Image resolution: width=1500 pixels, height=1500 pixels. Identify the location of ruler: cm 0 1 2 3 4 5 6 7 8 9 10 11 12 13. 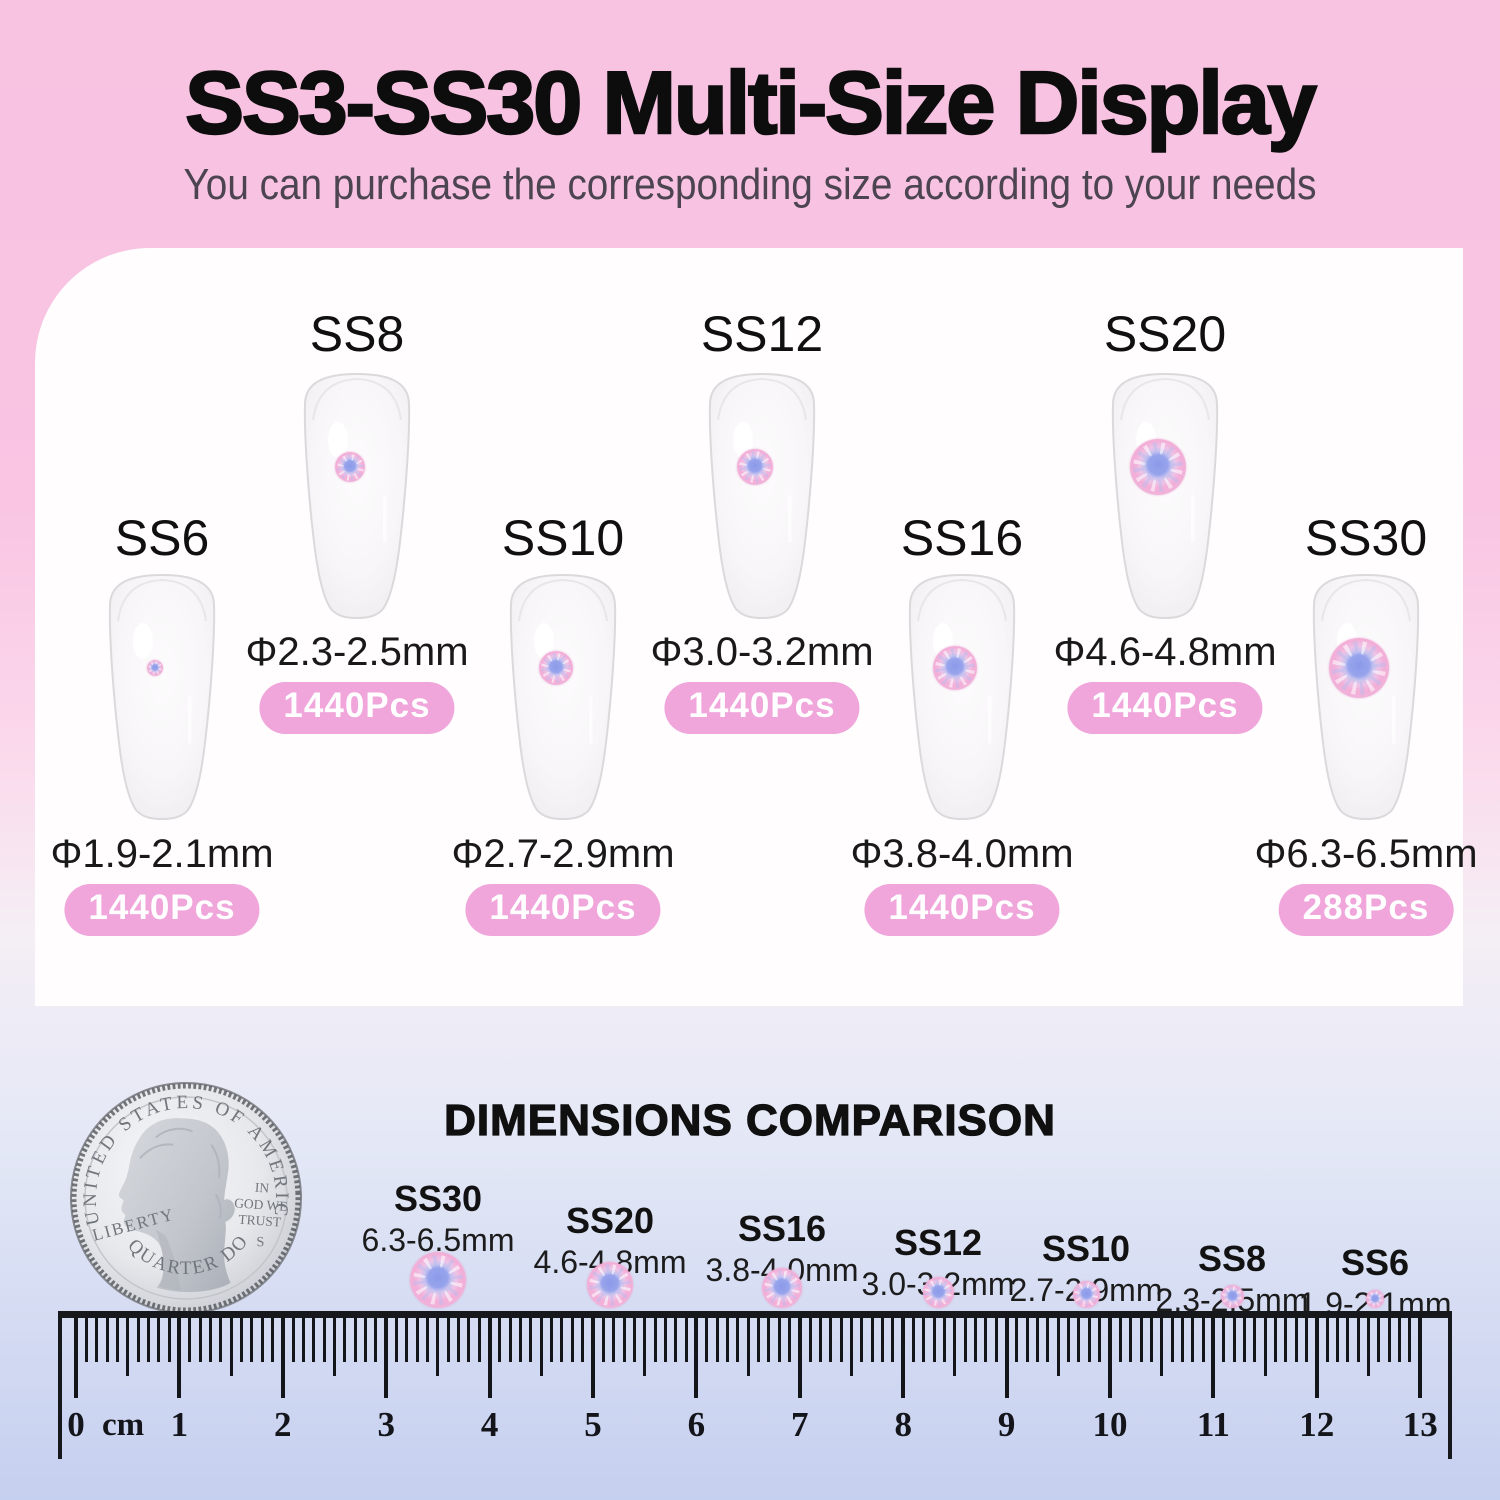
(755, 1387).